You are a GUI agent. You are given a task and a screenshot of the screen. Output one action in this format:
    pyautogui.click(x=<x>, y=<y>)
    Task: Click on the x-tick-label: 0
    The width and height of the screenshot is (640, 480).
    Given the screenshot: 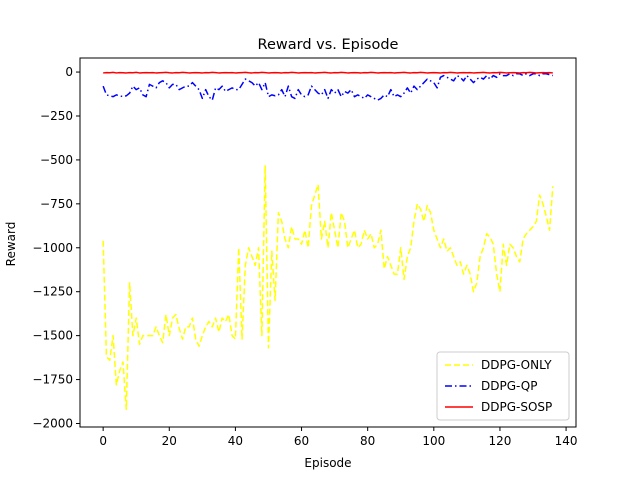 What is the action you would take?
    pyautogui.click(x=103, y=441)
    